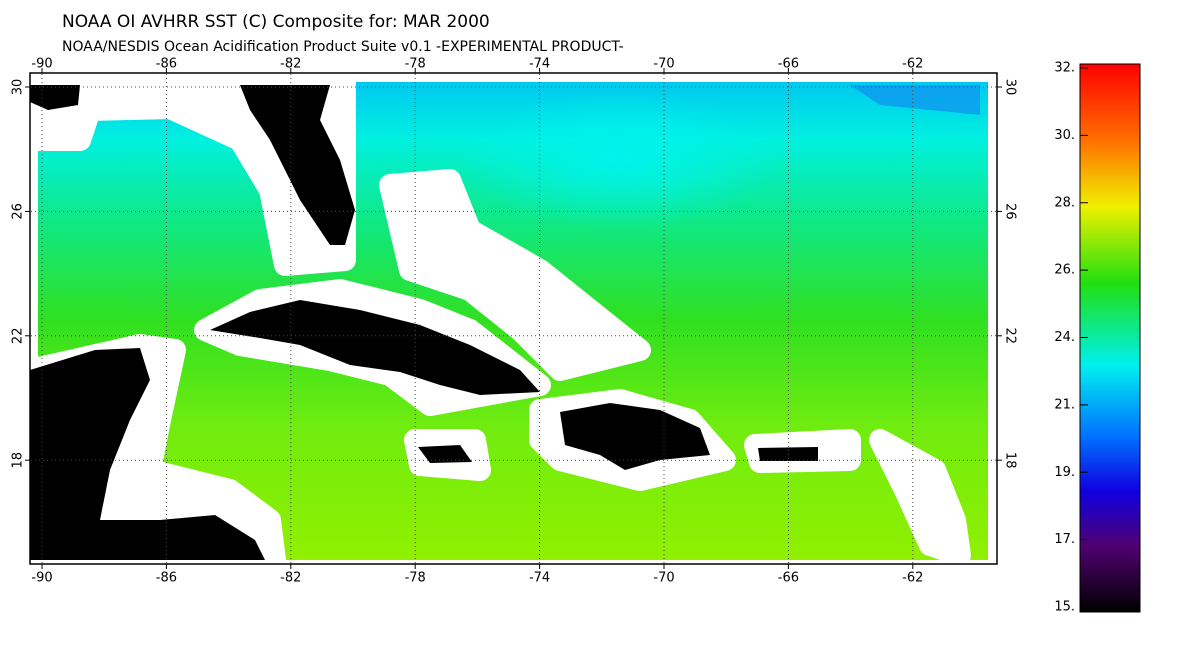 This screenshot has width=1200, height=645. I want to click on colorbar-label: 21., so click(1064, 404).